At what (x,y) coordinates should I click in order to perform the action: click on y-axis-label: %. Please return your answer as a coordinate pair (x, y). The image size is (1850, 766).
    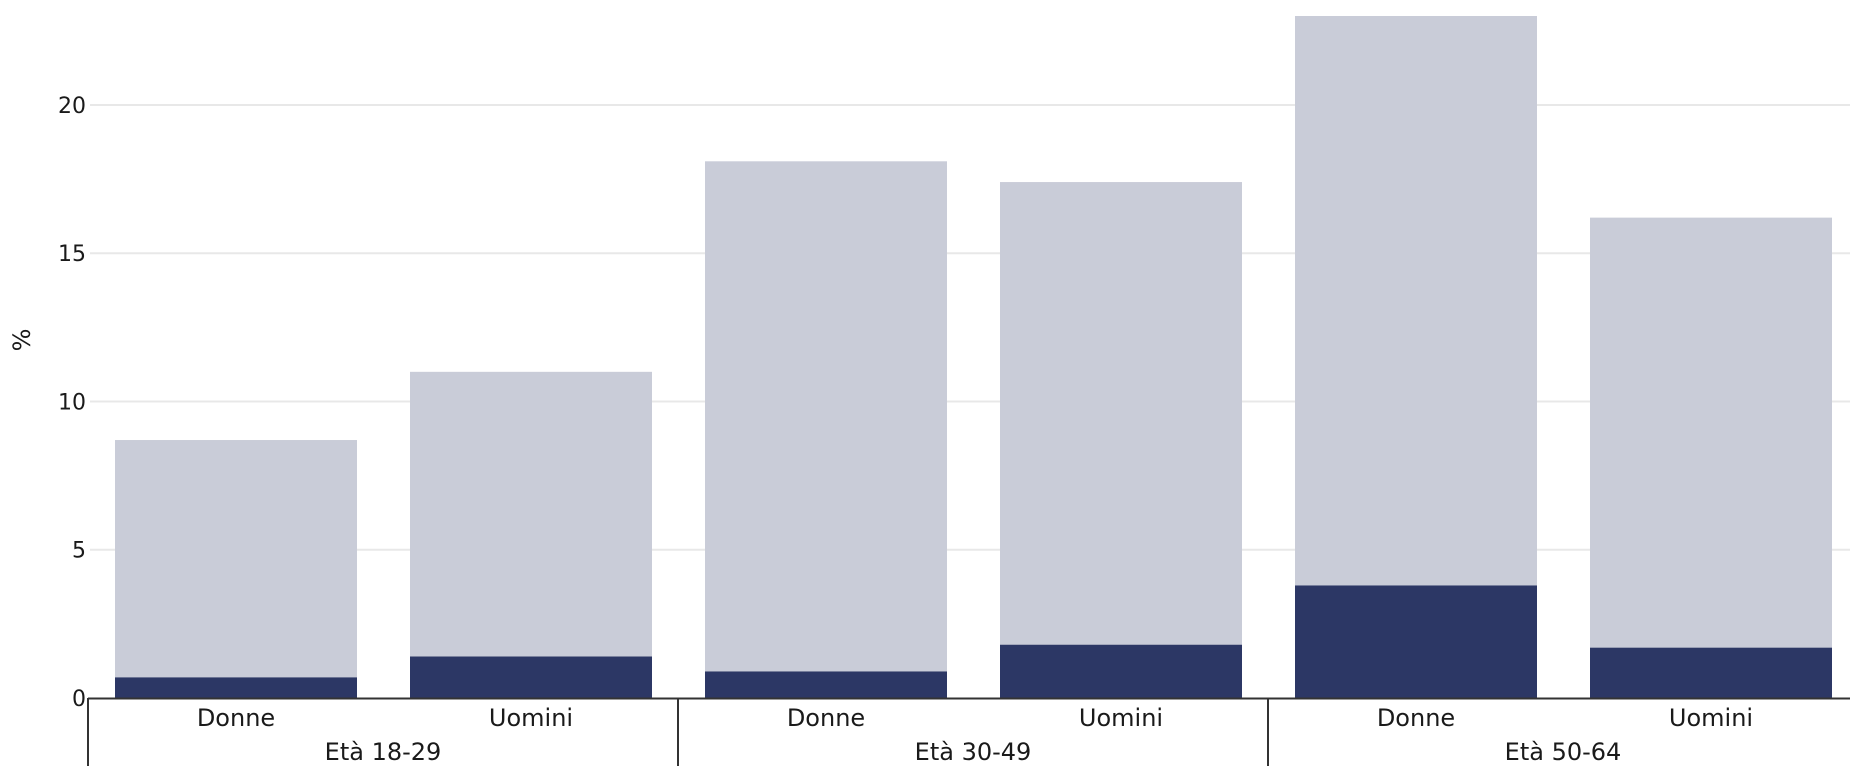
    Looking at the image, I should click on (22, 340).